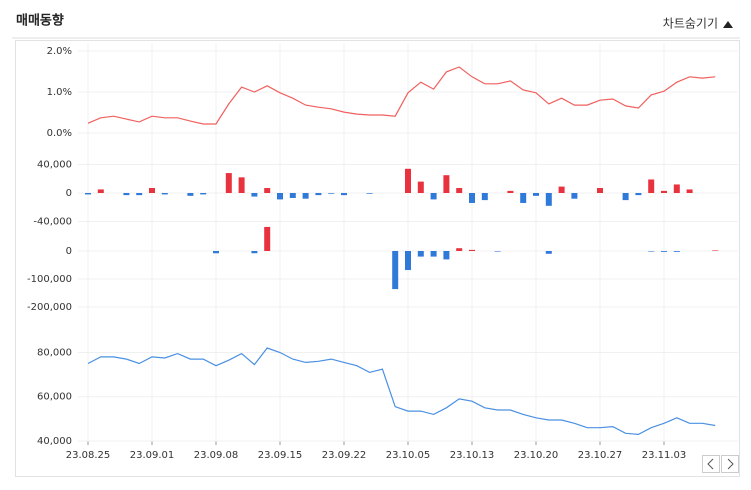 This screenshot has width=751, height=490. I want to click on x-tick-label: 23.10.05, so click(408, 455).